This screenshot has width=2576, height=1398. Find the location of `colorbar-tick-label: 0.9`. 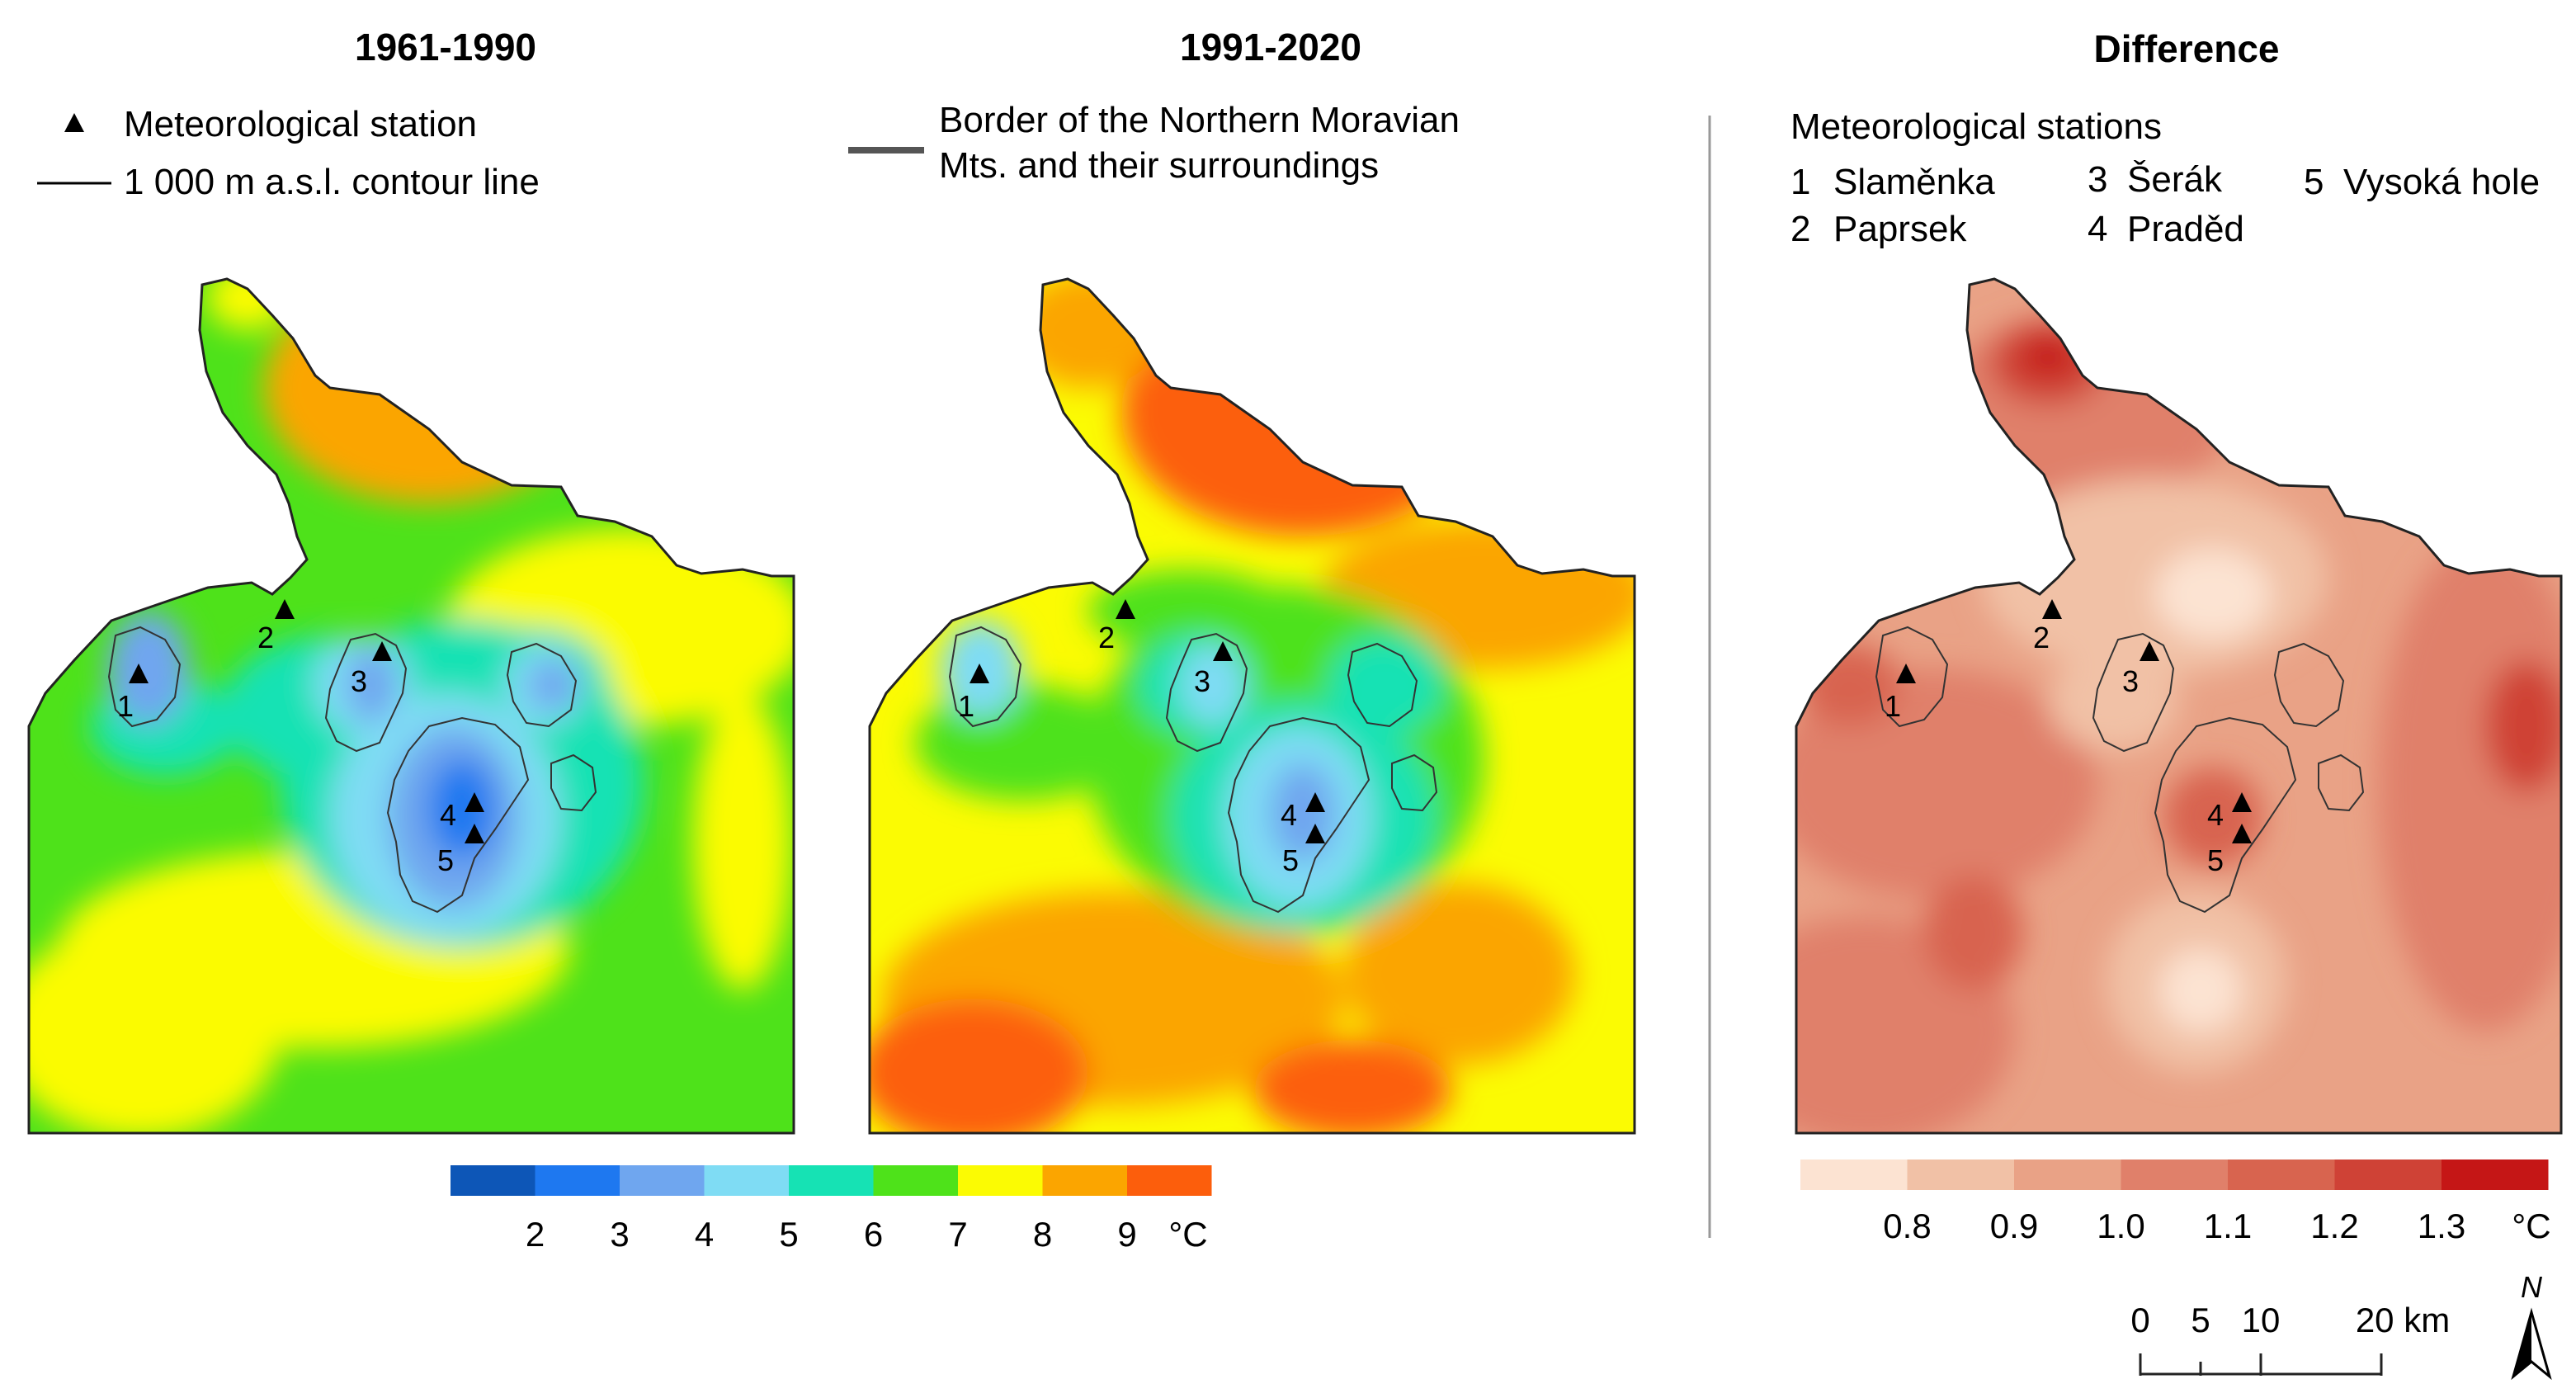

colorbar-tick-label: 0.9 is located at coordinates (2014, 1226).